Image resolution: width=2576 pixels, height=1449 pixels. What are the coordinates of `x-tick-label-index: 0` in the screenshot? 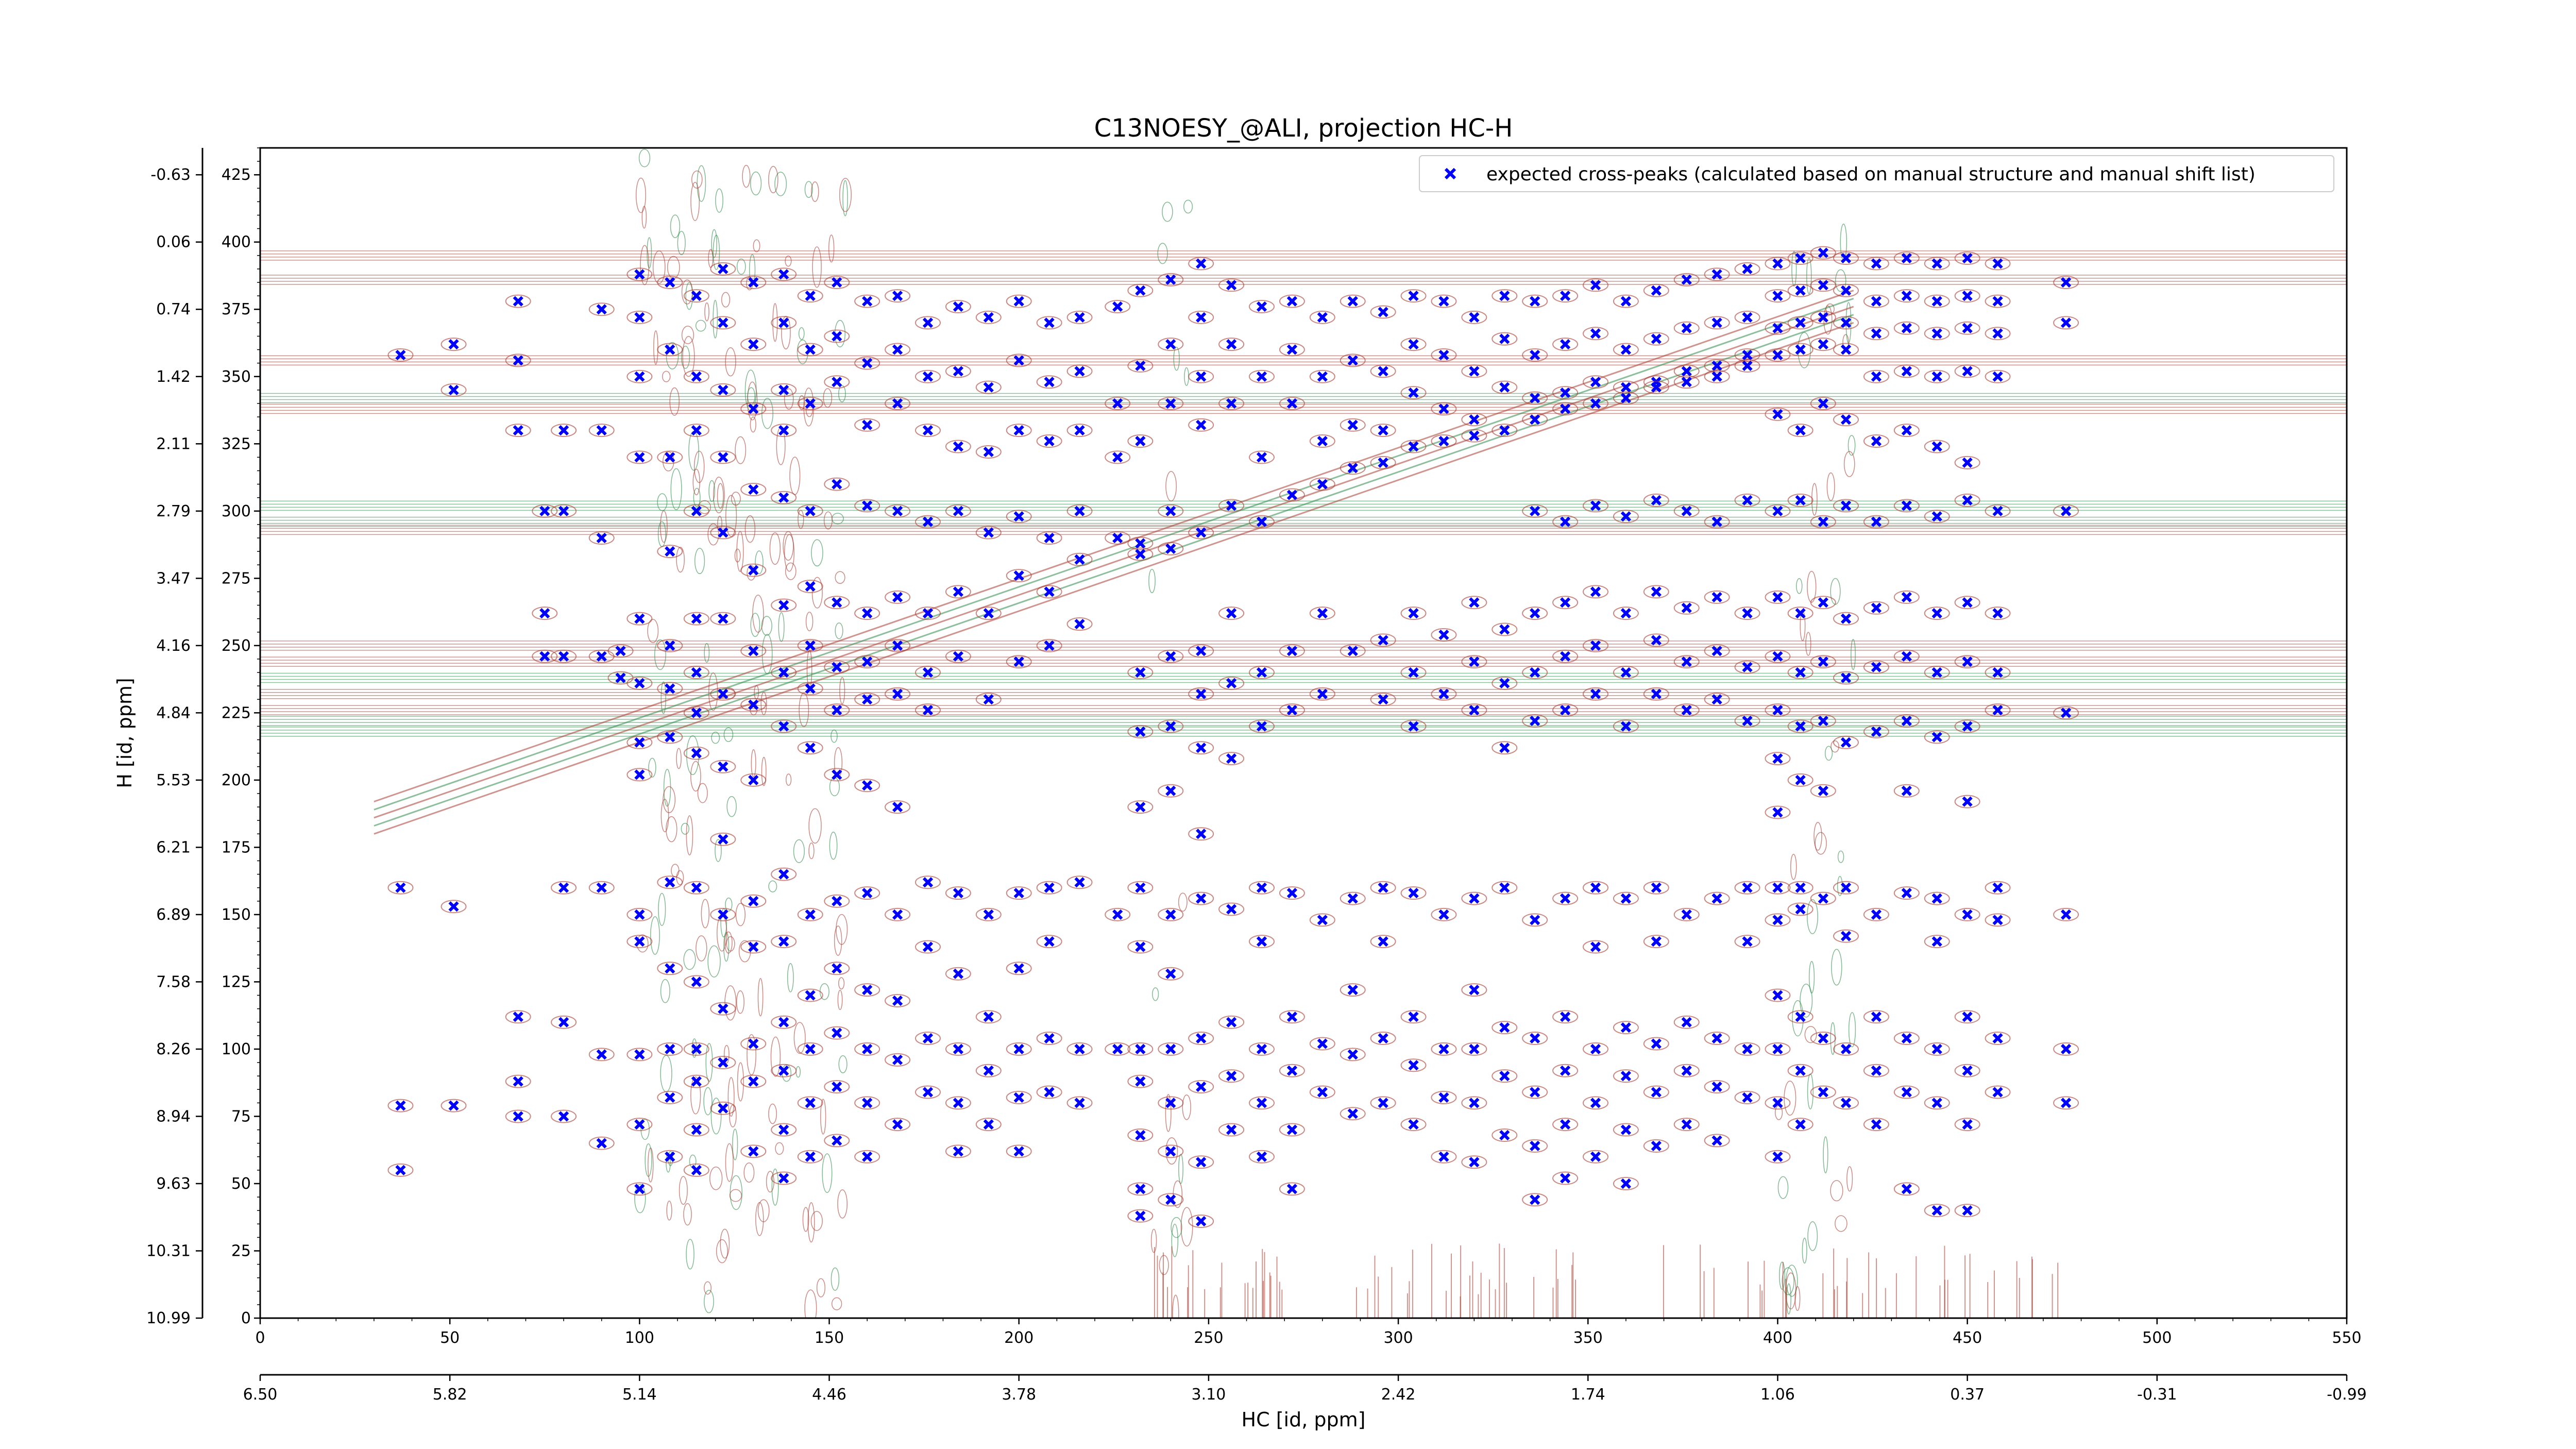 It's located at (260, 1338).